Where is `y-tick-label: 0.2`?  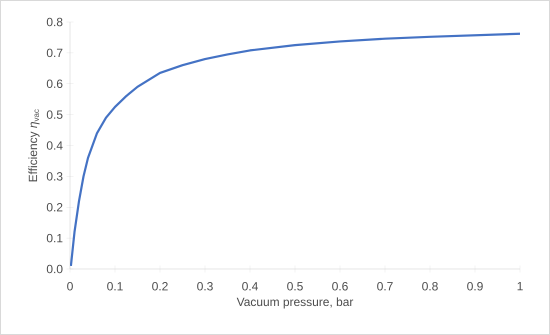 y-tick-label: 0.2 is located at coordinates (54, 207).